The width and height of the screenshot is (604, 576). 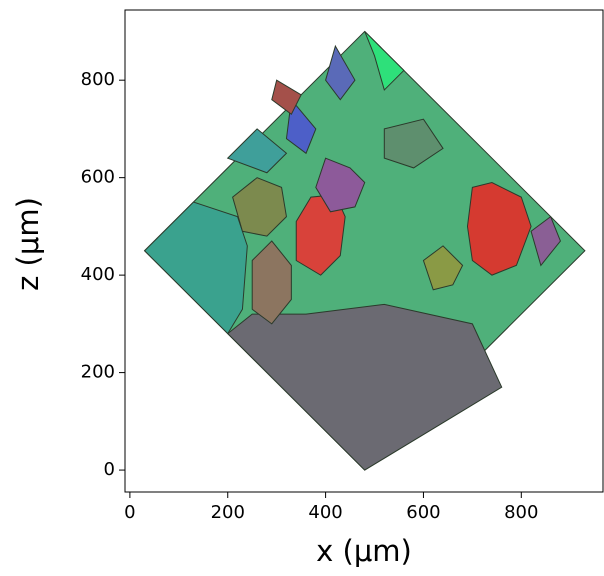 I want to click on y-tick-label: 800, so click(x=98, y=79).